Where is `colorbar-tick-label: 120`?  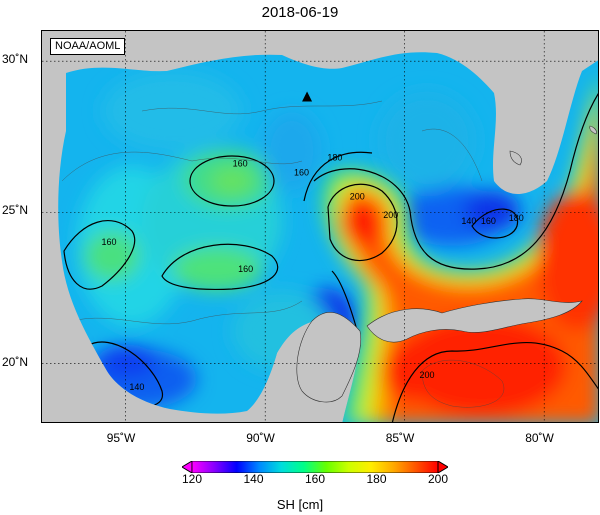
colorbar-tick-label: 120 is located at coordinates (192, 479).